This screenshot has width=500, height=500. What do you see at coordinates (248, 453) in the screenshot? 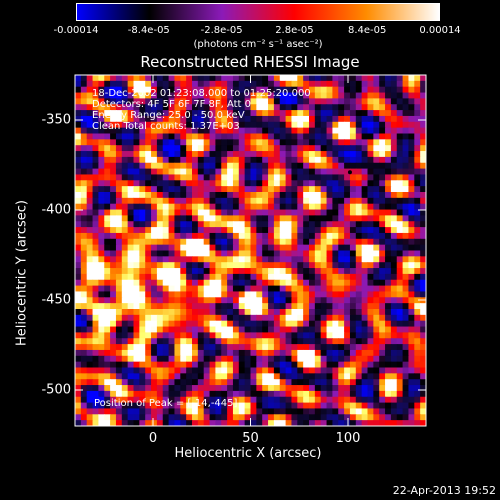
I see `x-axis-label: Heliocentric X (arcsec)` at bounding box center [248, 453].